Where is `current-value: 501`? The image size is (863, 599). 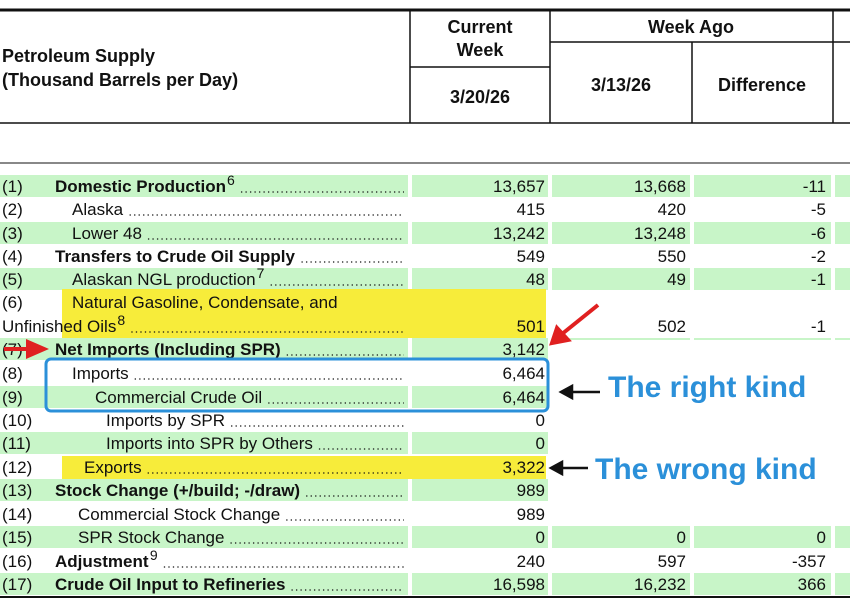
current-value: 501 is located at coordinates (531, 326).